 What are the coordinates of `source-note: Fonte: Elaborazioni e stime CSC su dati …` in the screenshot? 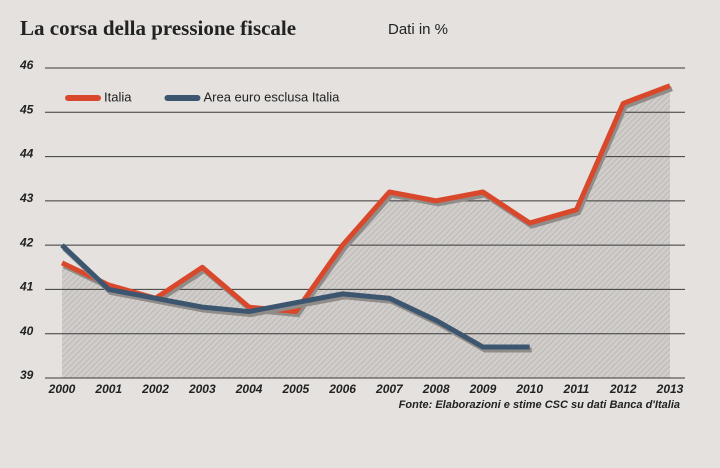 It's located at (539, 405).